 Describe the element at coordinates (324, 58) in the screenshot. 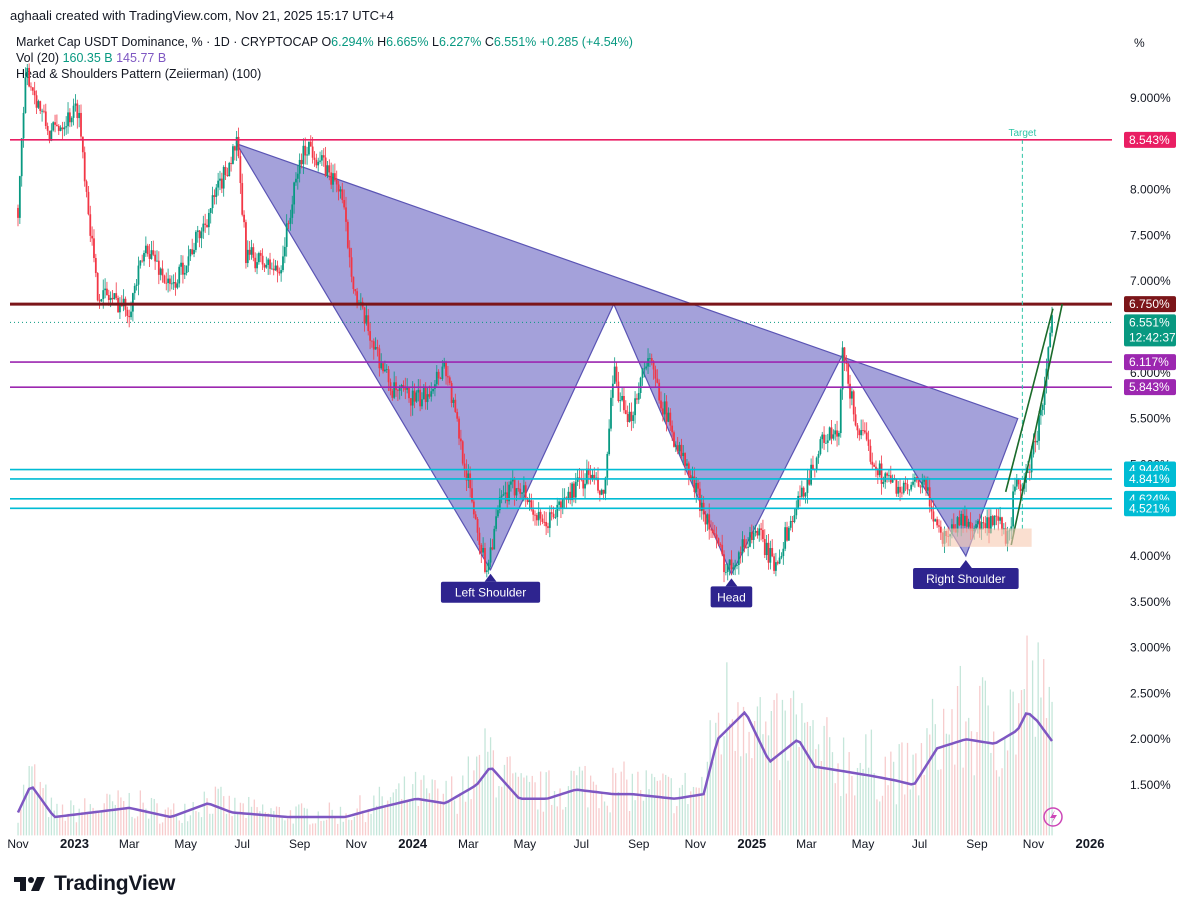

I see `volume-row: Vol (20) 160.35 B 145.77 B` at that location.